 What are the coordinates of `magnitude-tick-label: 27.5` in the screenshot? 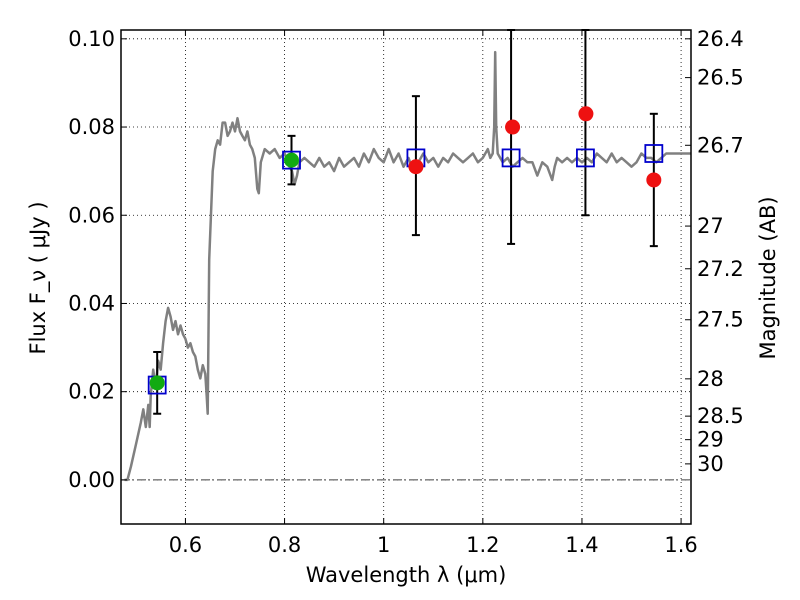 It's located at (720, 320).